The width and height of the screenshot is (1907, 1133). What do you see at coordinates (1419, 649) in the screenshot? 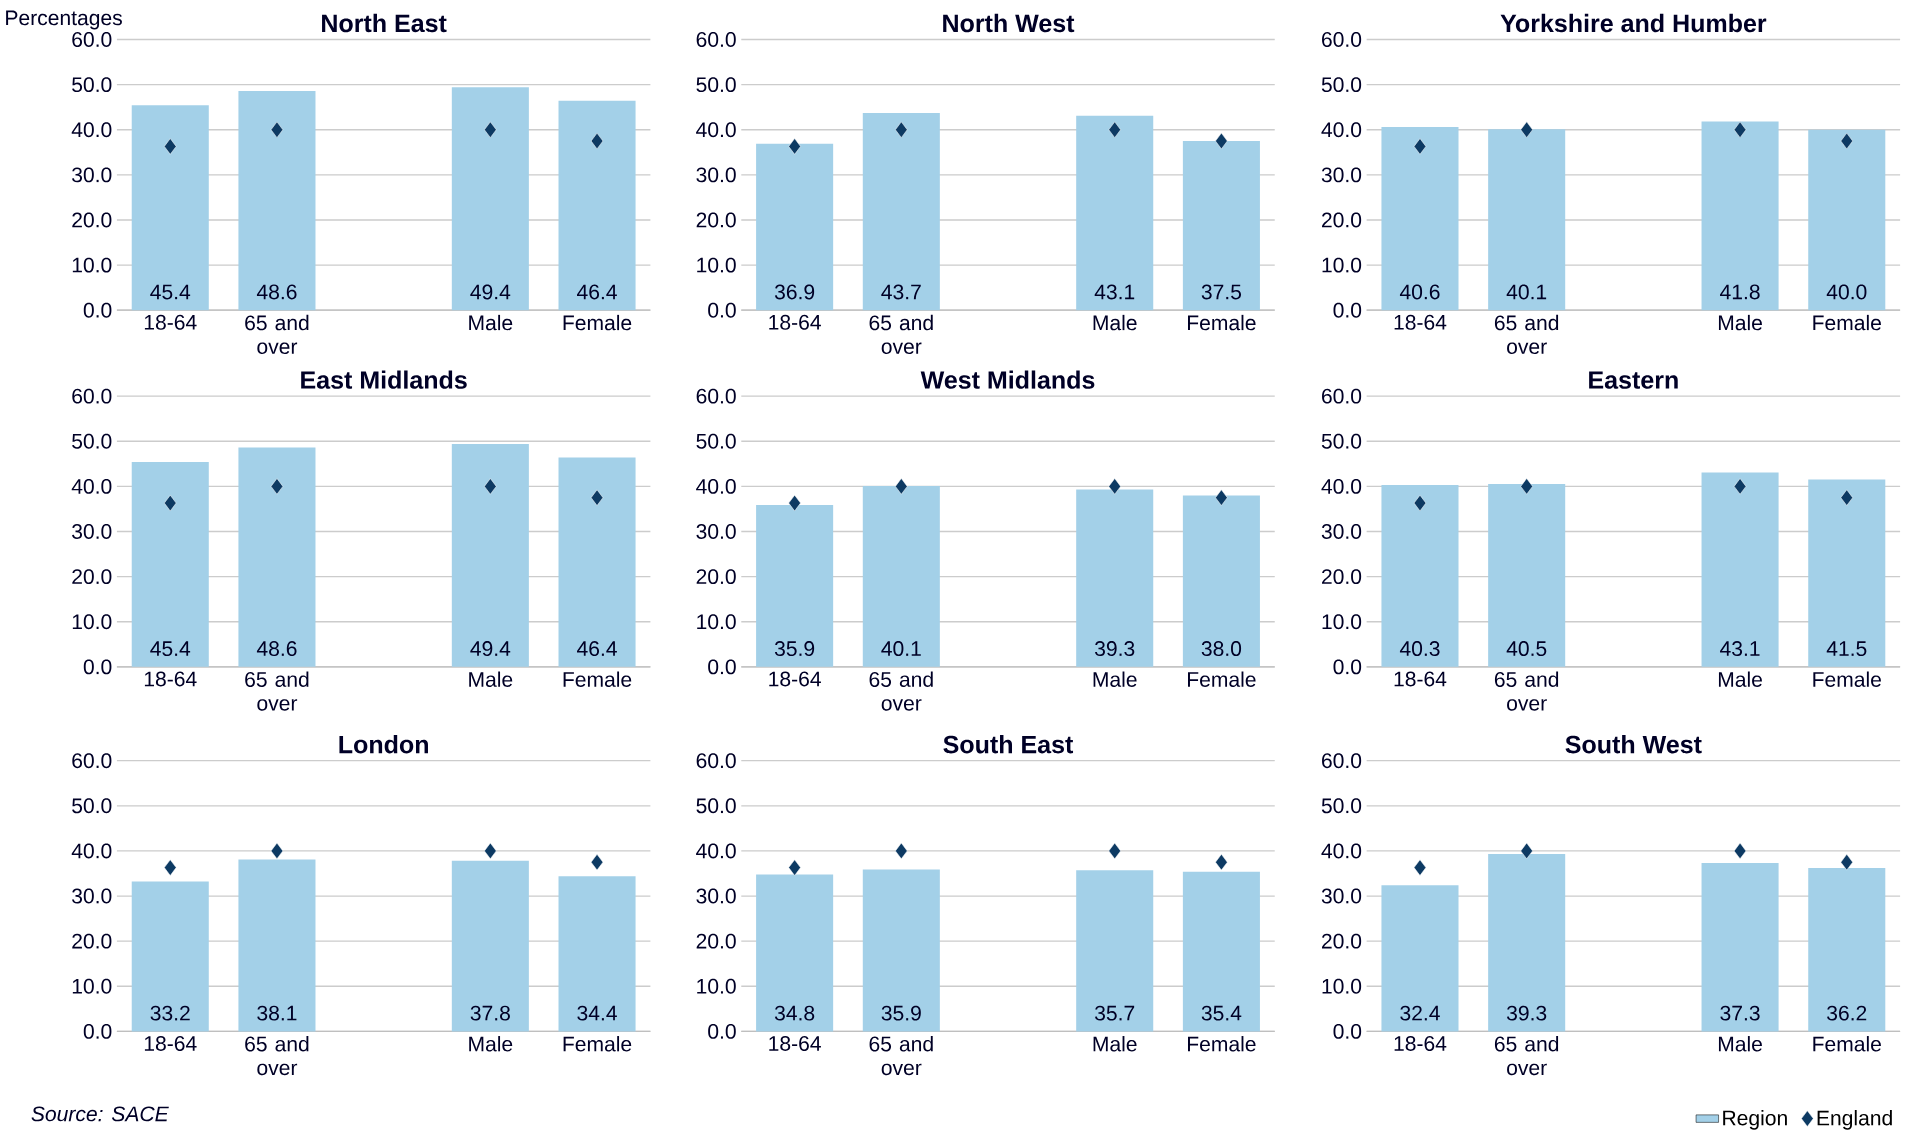
I see `data-label: 40.3` at bounding box center [1419, 649].